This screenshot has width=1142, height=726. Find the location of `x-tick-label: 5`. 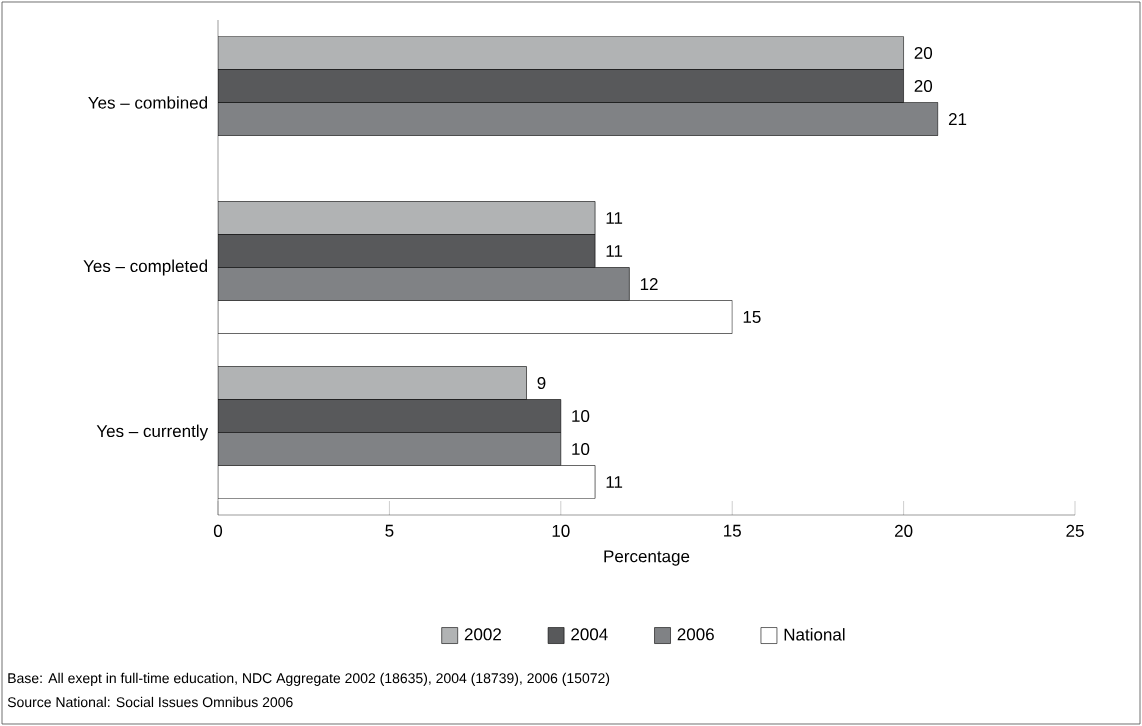

x-tick-label: 5 is located at coordinates (389, 530).